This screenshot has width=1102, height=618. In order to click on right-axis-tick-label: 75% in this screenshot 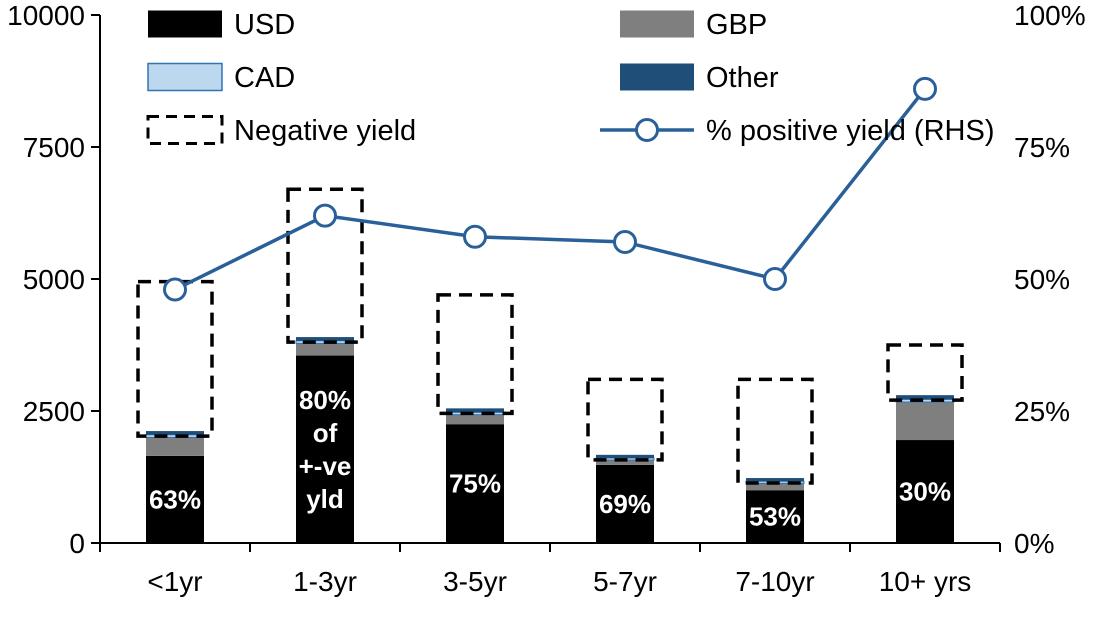, I will do `click(1042, 147)`.